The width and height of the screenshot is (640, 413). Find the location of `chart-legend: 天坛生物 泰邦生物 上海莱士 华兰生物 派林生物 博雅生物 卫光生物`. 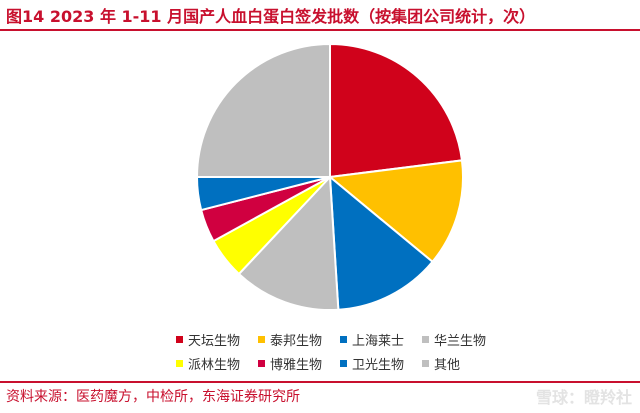

chart-legend: 天坛生物 泰邦生物 上海莱士 华兰生物 派林生物 博雅生物 卫光生物 is located at coordinates (341, 352).